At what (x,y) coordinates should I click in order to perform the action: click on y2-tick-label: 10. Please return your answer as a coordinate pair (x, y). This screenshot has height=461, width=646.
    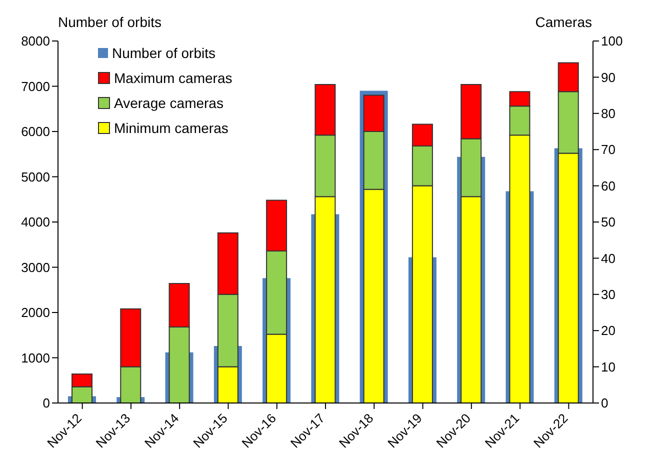
    Looking at the image, I should click on (608, 366).